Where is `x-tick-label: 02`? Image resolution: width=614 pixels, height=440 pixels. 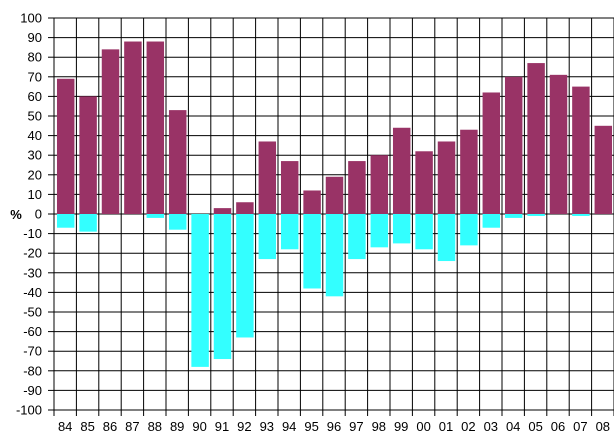
x-tick-label: 02 is located at coordinates (468, 426).